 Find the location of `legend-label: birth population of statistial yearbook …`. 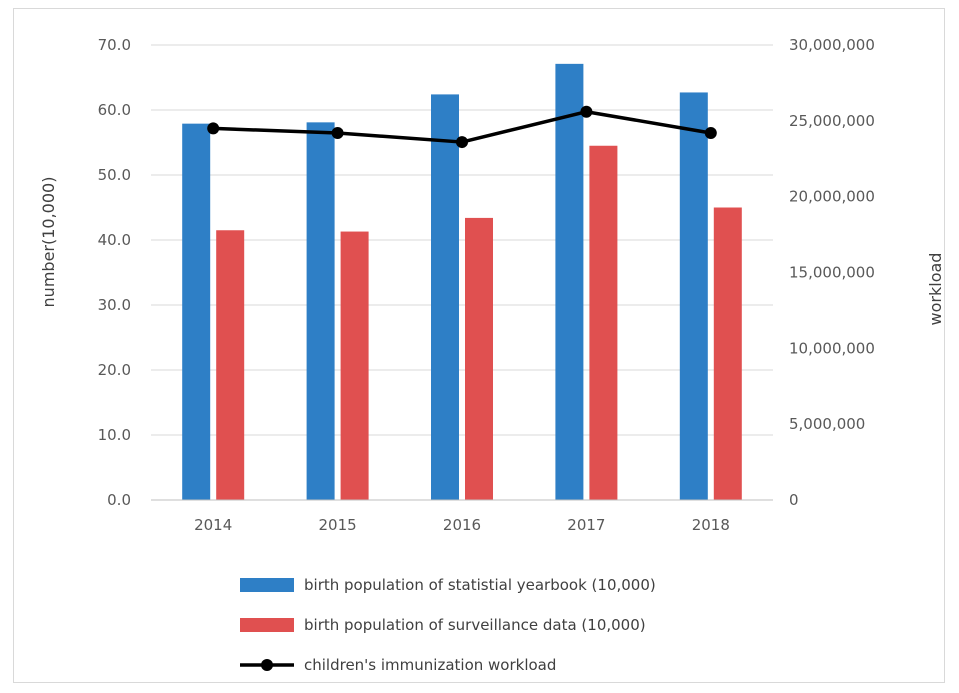

legend-label: birth population of statistial yearbook … is located at coordinates (480, 585).